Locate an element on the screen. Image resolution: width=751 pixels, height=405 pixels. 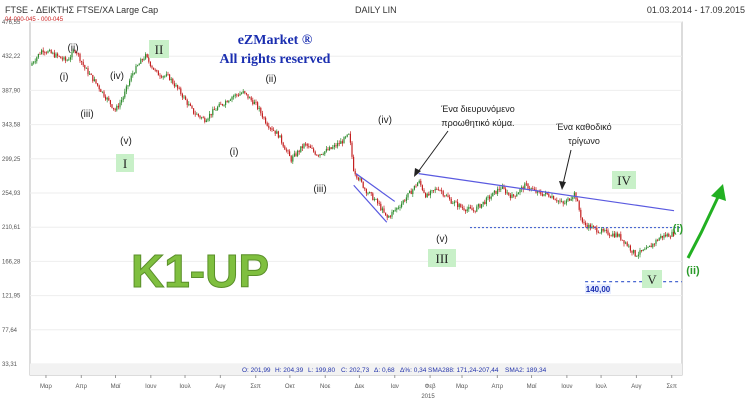
note1-line1: Ένα διευρυνόμενο is located at coordinates (477, 109).